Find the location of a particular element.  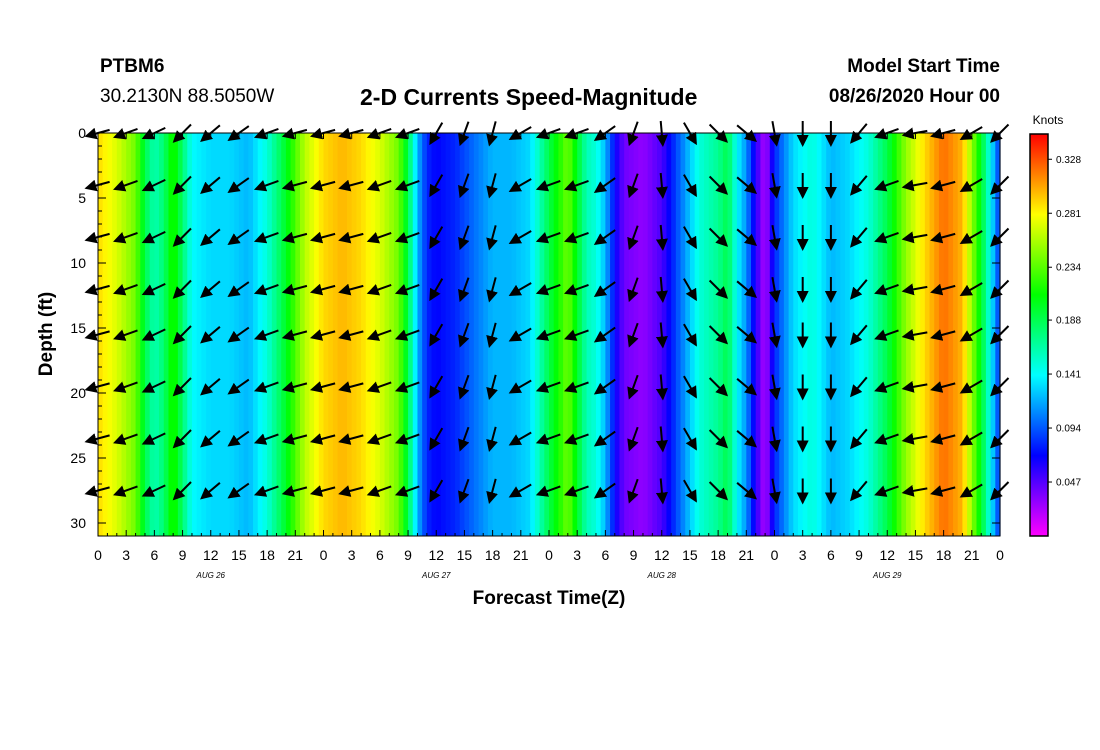

colorbar-gradient is located at coordinates (1039, 335).